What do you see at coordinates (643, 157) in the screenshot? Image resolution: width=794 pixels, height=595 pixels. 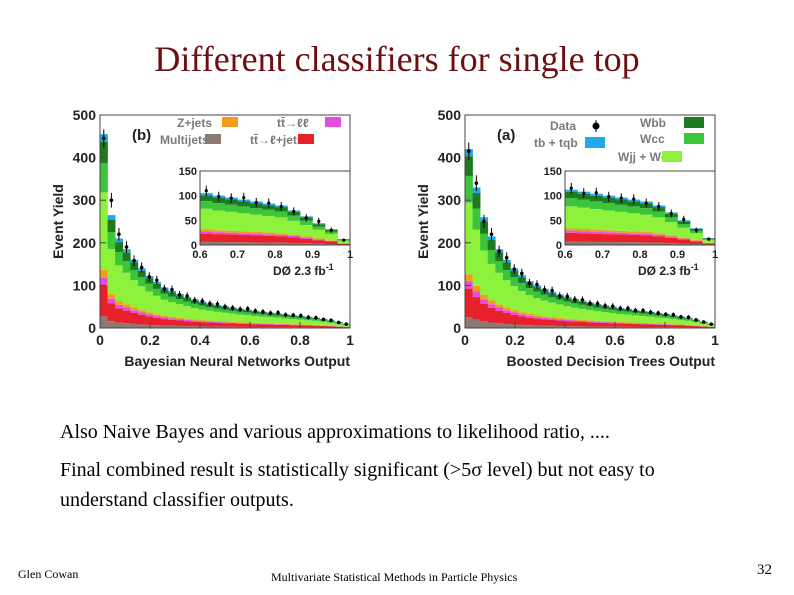 I see `legend-label: Wjj + Wc` at bounding box center [643, 157].